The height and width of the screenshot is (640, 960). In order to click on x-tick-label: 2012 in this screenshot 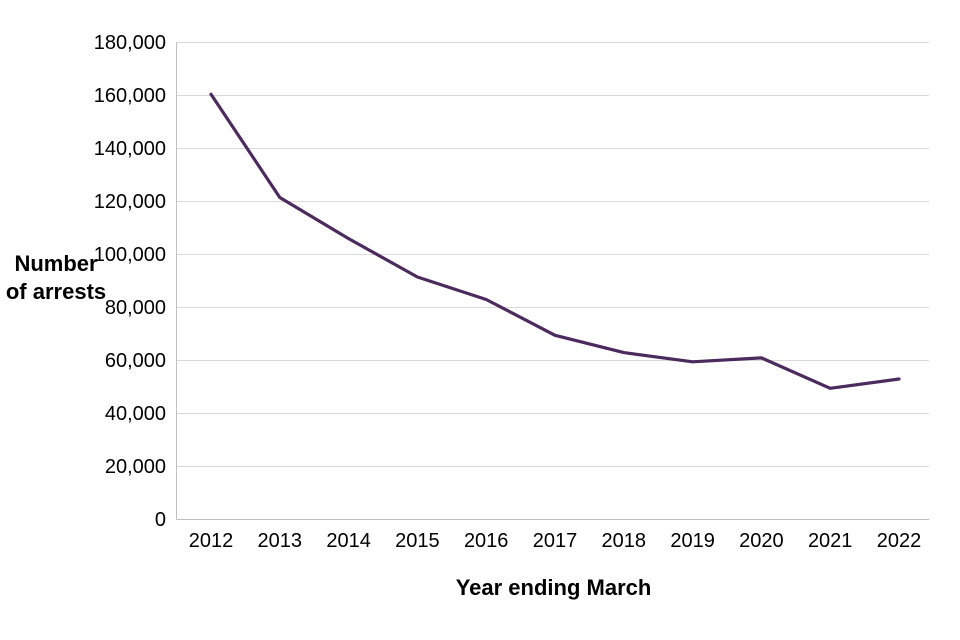, I will do `click(211, 541)`.